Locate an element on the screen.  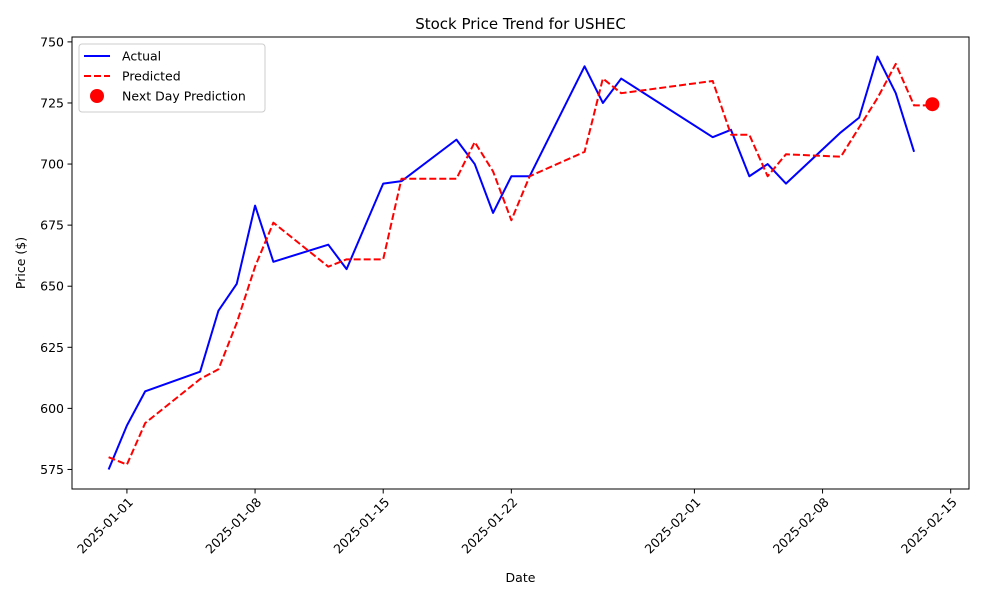
y-axis-title: Price ($) is located at coordinates (20, 263).